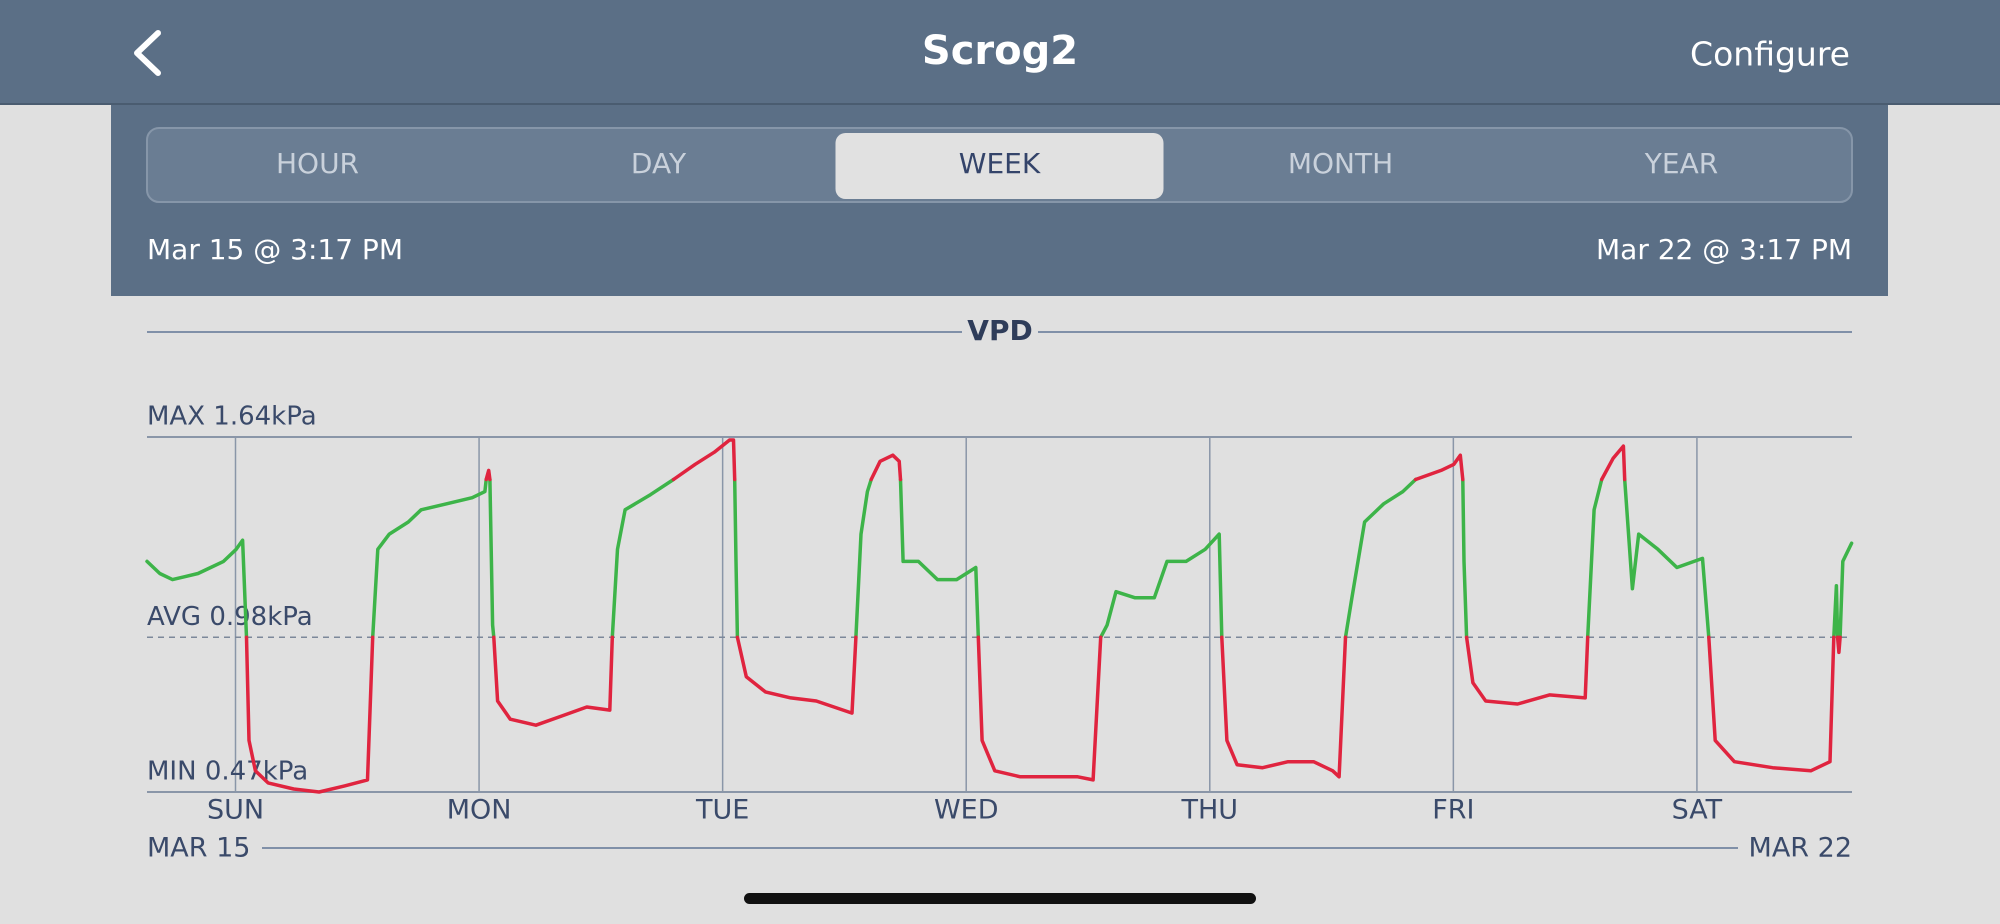 Image resolution: width=2000 pixels, height=924 pixels. I want to click on x-tick-label: WED, so click(966, 810).